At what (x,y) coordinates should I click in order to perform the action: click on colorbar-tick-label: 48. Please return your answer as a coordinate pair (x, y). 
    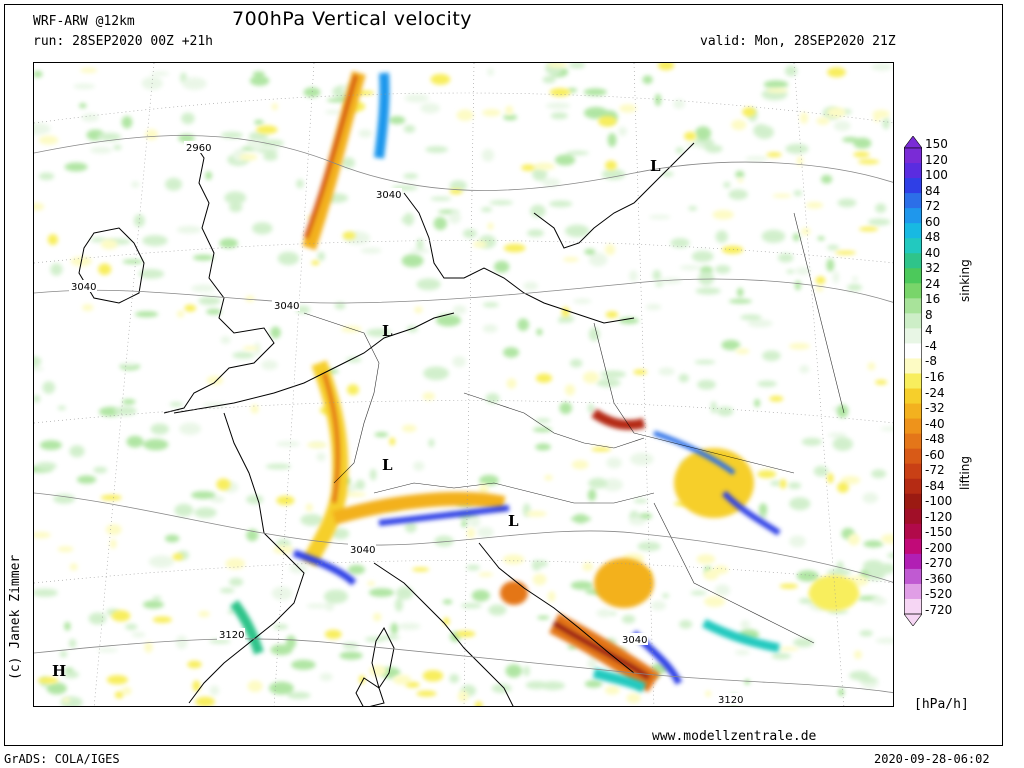
    Looking at the image, I should click on (933, 237).